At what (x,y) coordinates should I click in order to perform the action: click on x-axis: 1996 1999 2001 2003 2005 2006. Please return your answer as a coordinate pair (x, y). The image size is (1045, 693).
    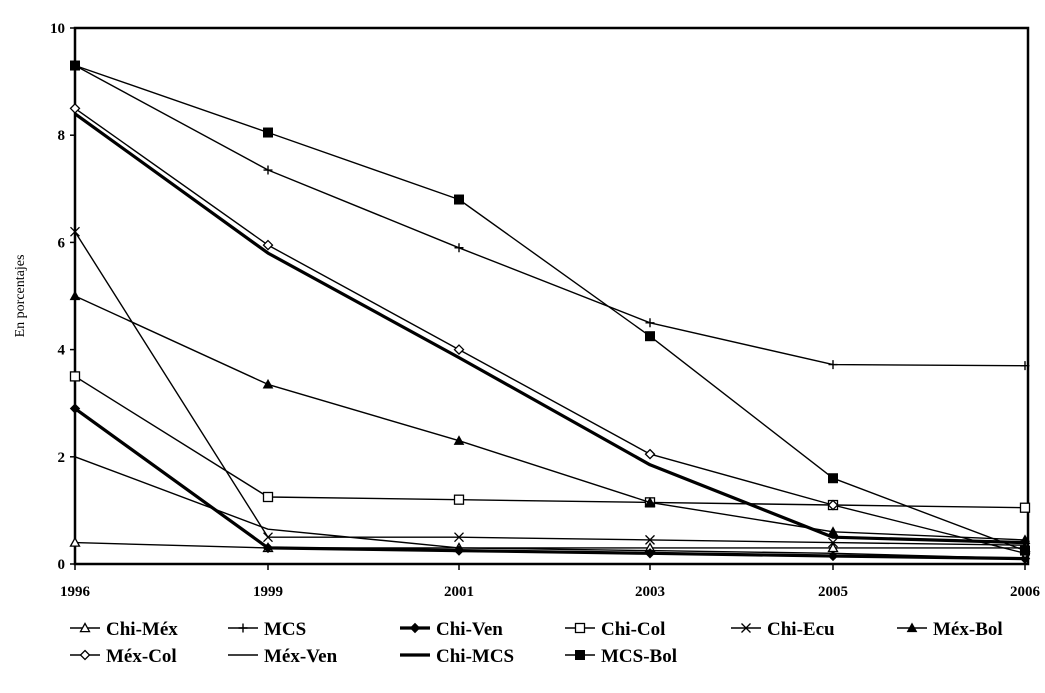
    Looking at the image, I should click on (550, 582).